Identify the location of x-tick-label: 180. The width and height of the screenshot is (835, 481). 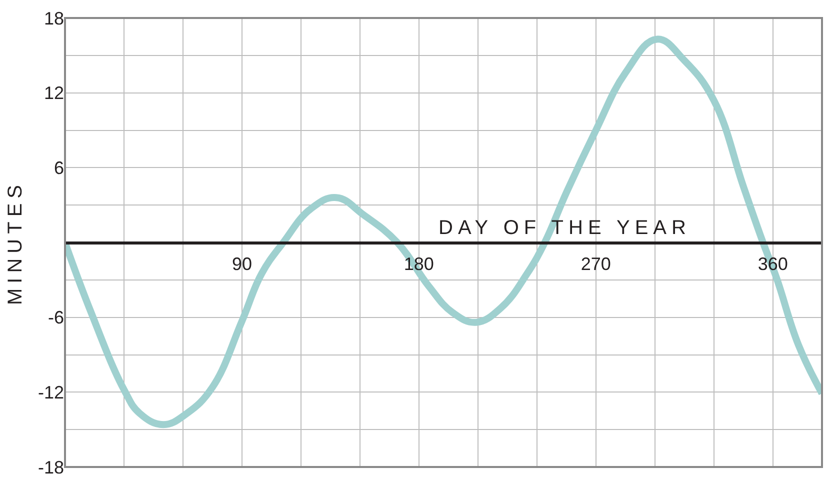
(419, 264).